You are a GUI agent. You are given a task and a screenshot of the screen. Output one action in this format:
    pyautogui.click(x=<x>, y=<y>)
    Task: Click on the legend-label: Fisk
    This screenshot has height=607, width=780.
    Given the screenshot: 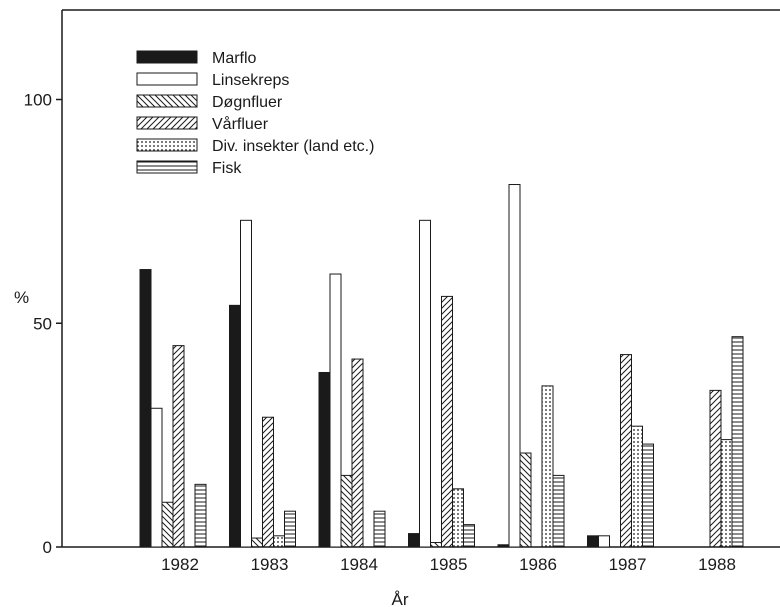 What is the action you would take?
    pyautogui.click(x=227, y=168)
    